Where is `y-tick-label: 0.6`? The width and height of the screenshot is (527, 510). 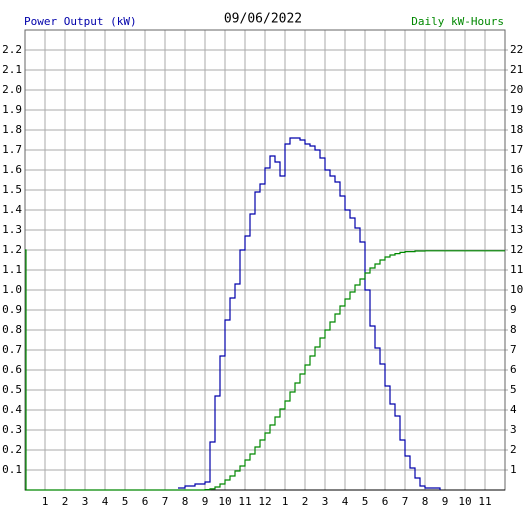
y-tick-label: 0.6 is located at coordinates (12, 369).